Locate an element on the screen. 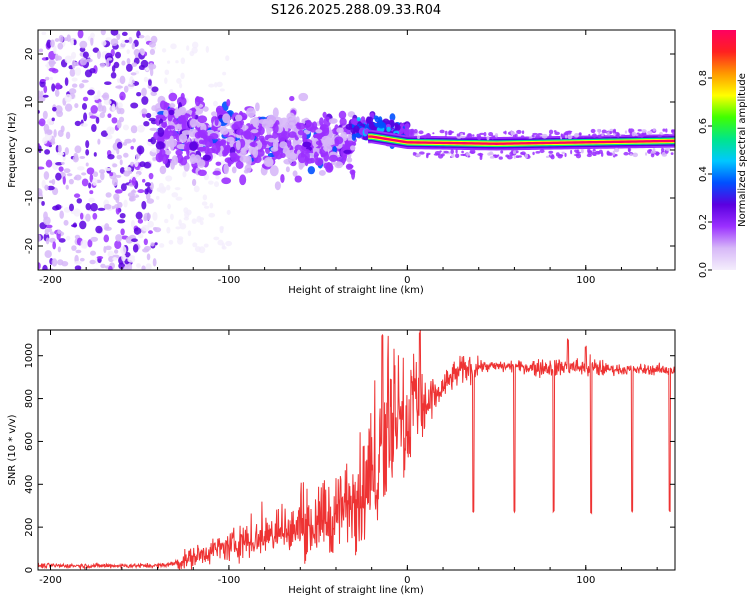 Image resolution: width=750 pixels, height=600 pixels. snr-ylabel: SNR (10 * v/v) is located at coordinates (12, 449).